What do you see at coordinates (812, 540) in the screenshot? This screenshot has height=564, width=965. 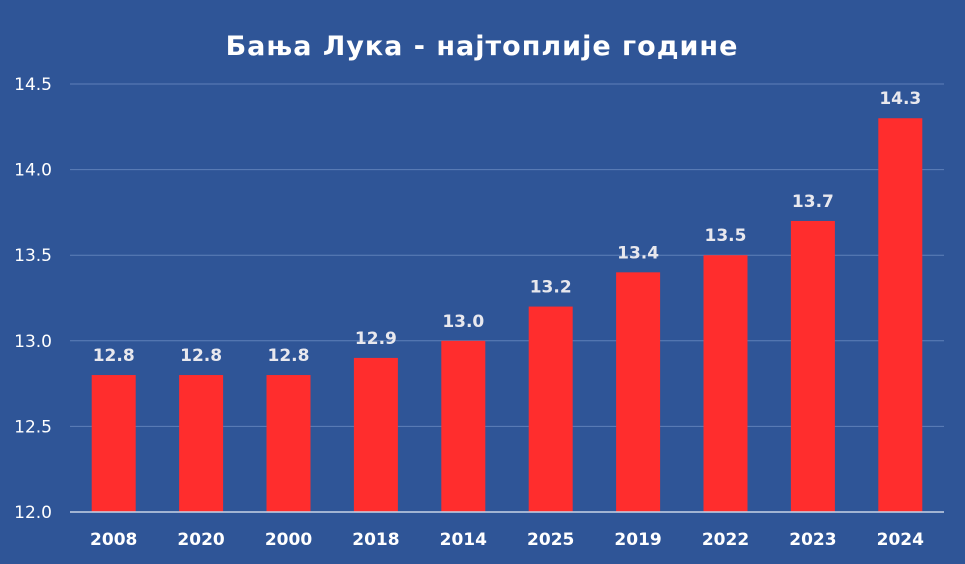 I see `x-tick-label: 2023` at bounding box center [812, 540].